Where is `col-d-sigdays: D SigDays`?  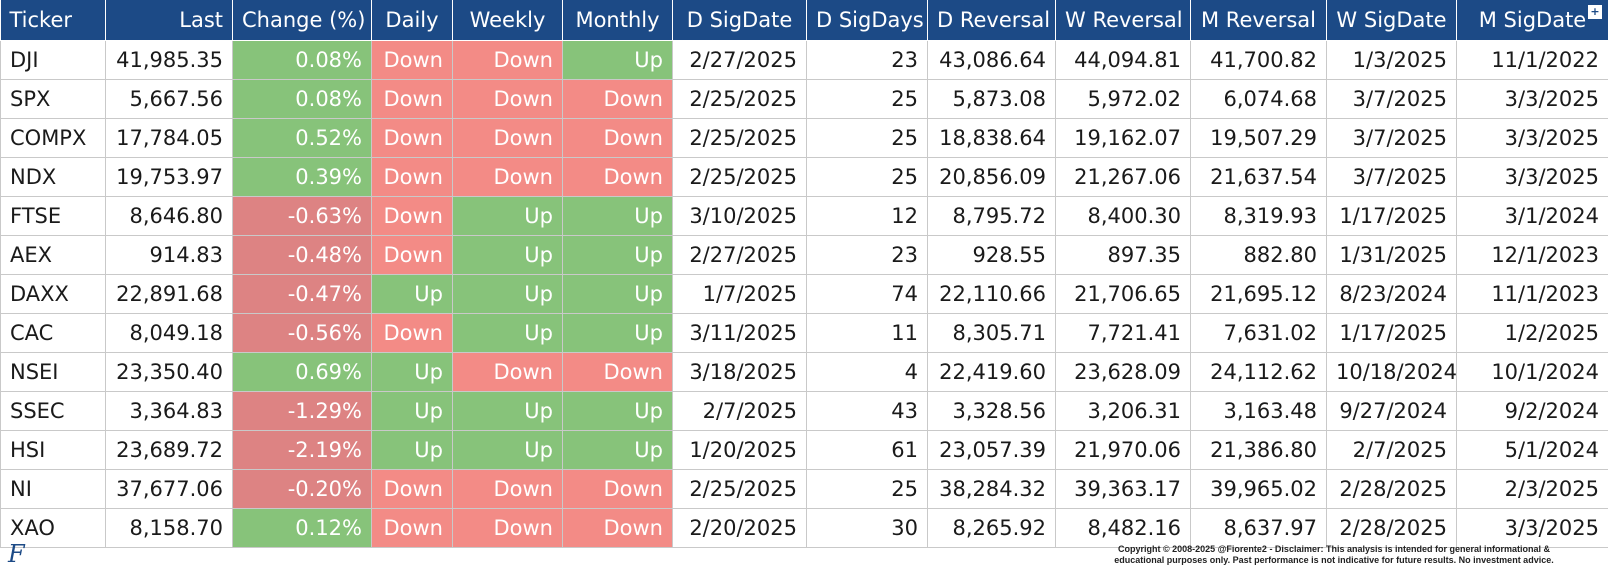 col-d-sigdays: D SigDays is located at coordinates (867, 20).